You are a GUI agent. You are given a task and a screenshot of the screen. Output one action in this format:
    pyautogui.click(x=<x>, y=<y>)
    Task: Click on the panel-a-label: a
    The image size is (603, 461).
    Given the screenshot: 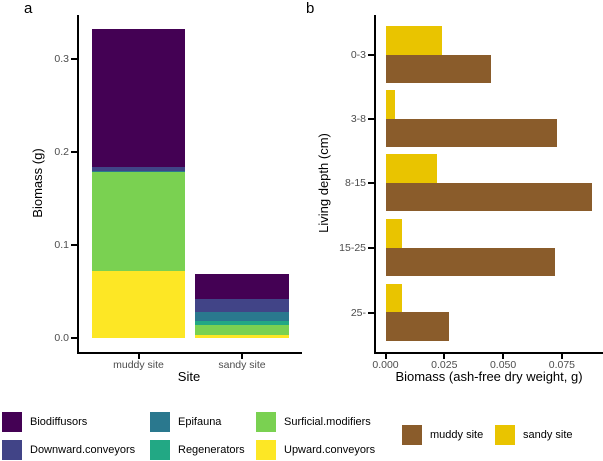 What is the action you would take?
    pyautogui.click(x=28, y=8)
    